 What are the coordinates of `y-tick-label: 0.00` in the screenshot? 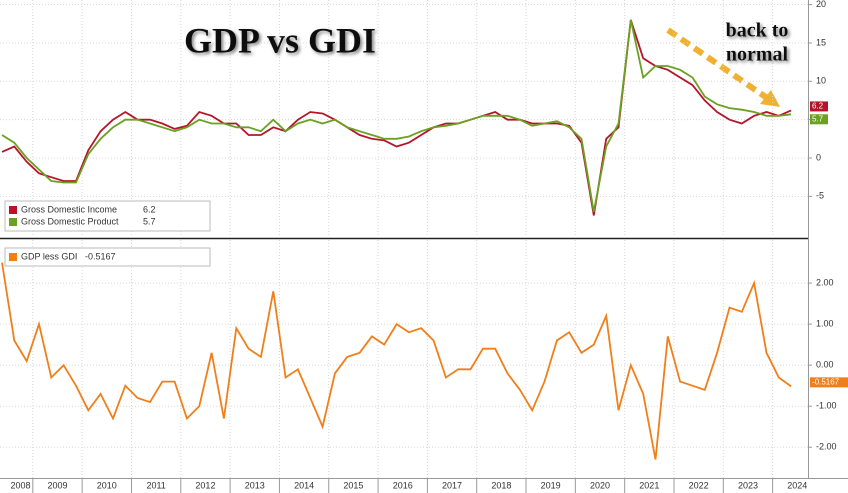 It's located at (825, 365).